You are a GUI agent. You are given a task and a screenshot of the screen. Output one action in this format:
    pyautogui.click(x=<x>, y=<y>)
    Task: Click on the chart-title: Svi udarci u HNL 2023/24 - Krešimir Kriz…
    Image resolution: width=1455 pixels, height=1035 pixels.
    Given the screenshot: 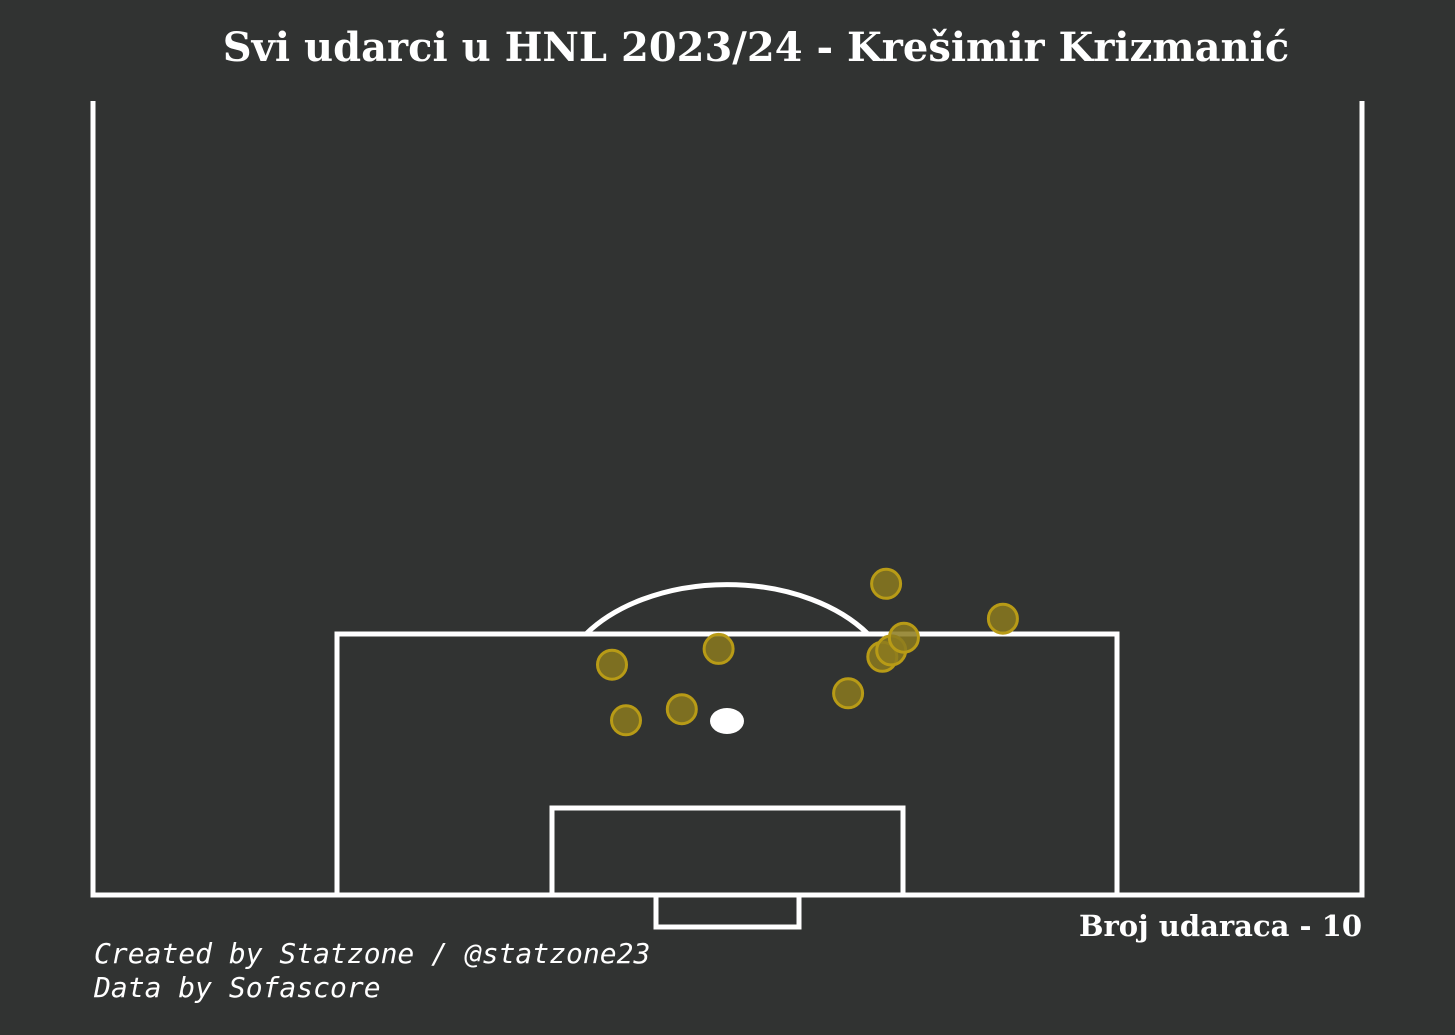 What is the action you would take?
    pyautogui.click(x=756, y=47)
    